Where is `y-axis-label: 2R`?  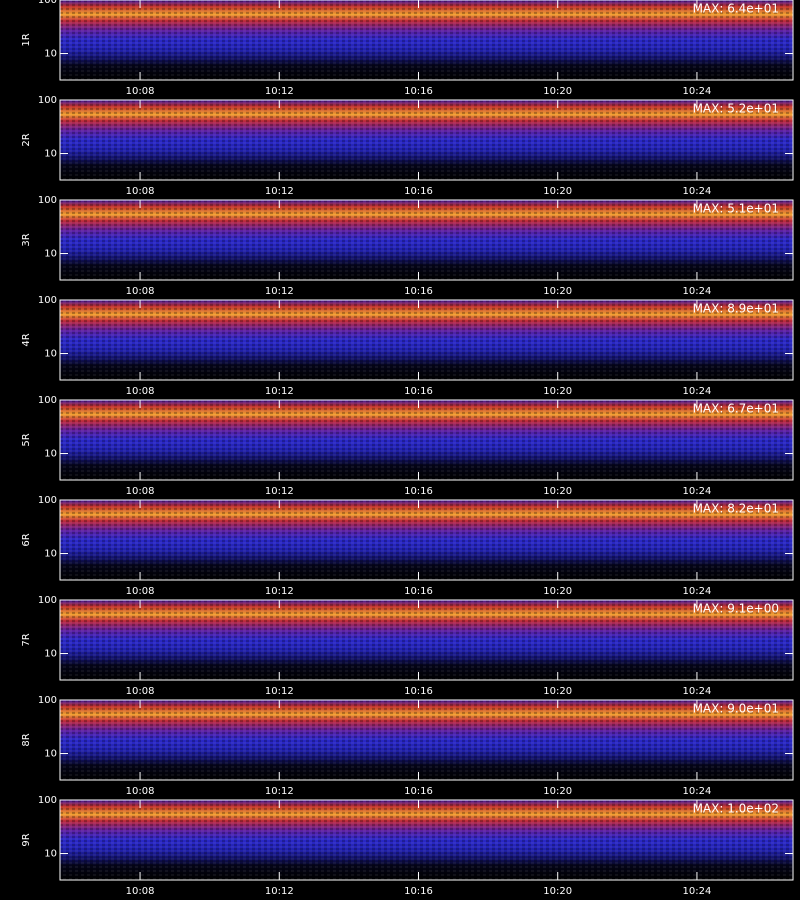
y-axis-label: 2R is located at coordinates (26, 139).